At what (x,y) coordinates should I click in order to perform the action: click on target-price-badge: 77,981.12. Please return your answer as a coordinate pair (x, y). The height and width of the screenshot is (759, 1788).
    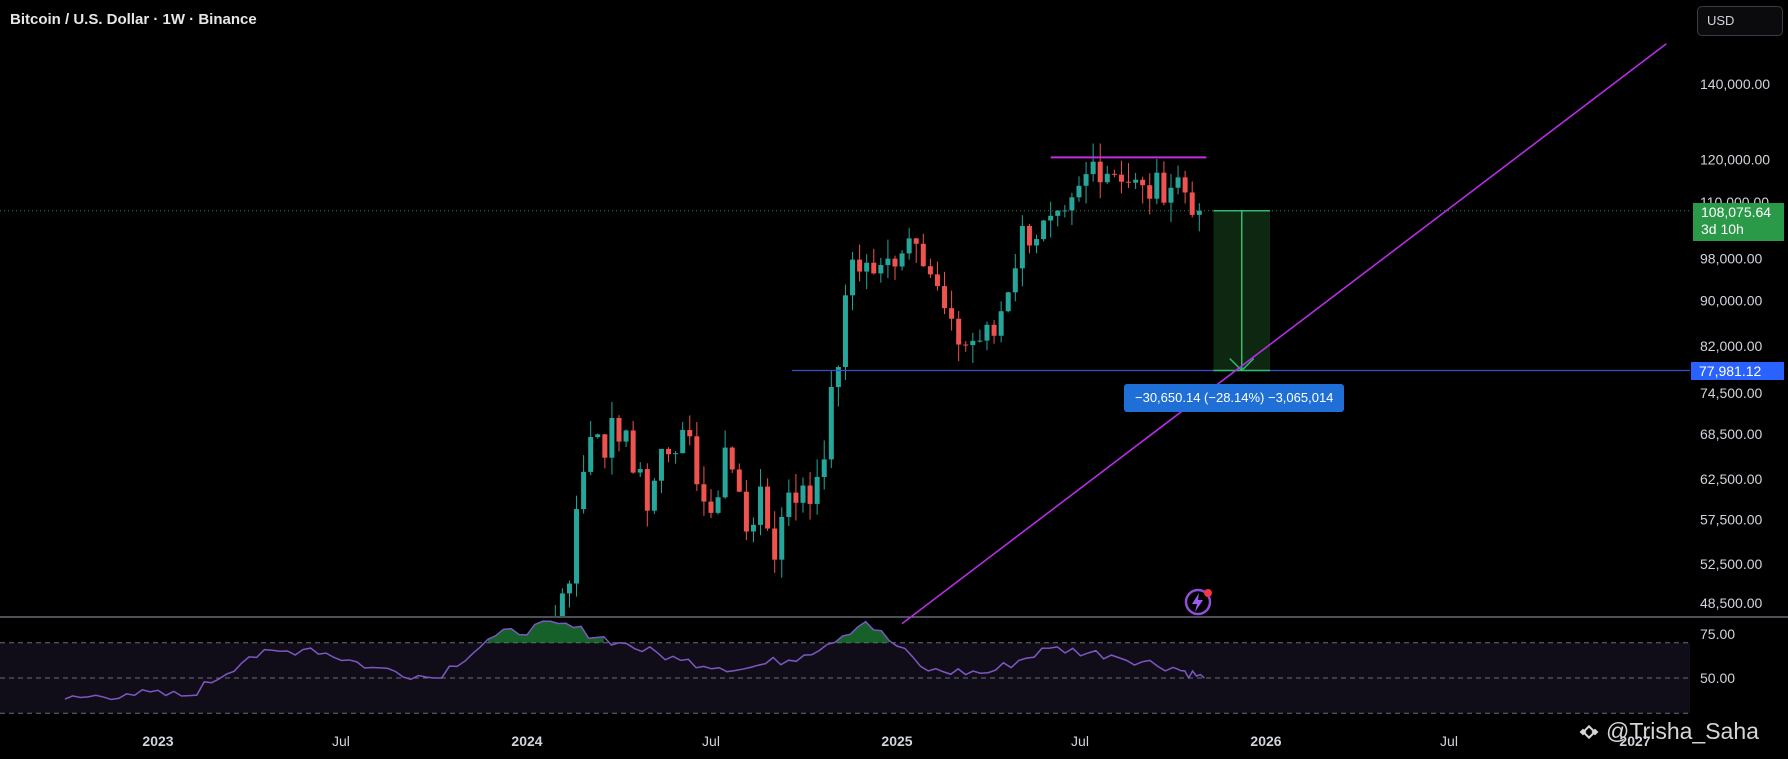
    Looking at the image, I should click on (1737, 371).